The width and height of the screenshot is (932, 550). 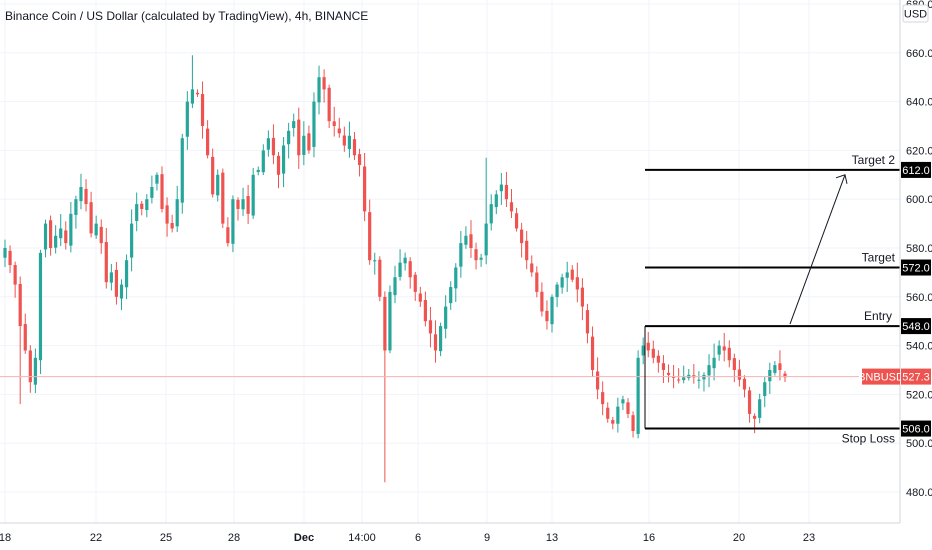 What do you see at coordinates (234, 538) in the screenshot?
I see `time-tick-label: 28` at bounding box center [234, 538].